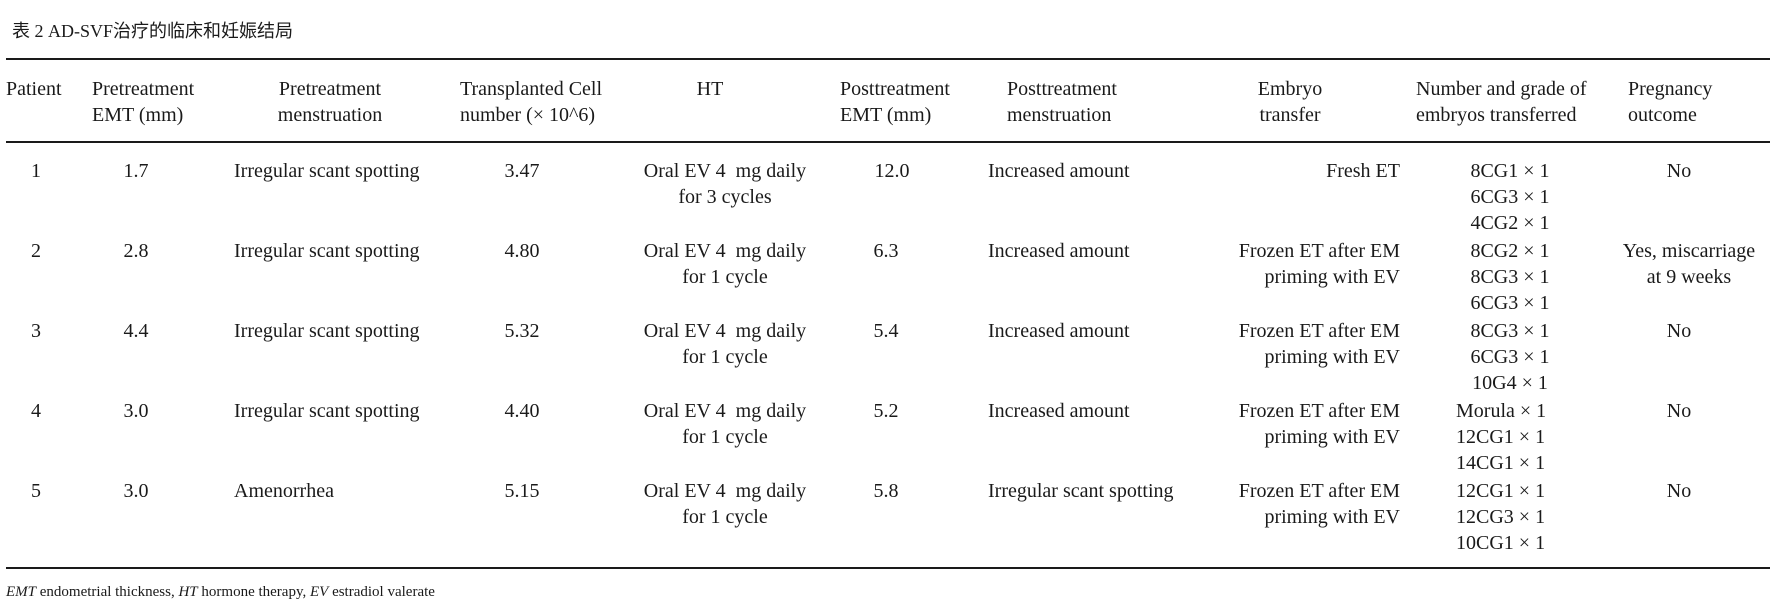 This screenshot has width=1776, height=614. I want to click on table-cell: 4.40, so click(522, 411).